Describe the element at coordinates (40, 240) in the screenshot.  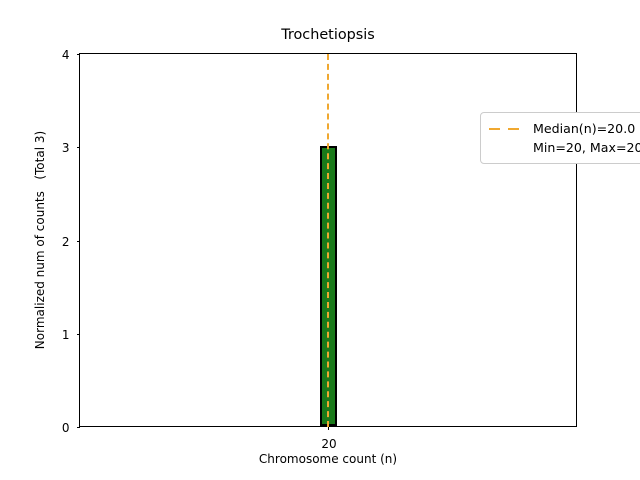
I see `y-axis-label: Normalized num of counts (Total 3)` at that location.